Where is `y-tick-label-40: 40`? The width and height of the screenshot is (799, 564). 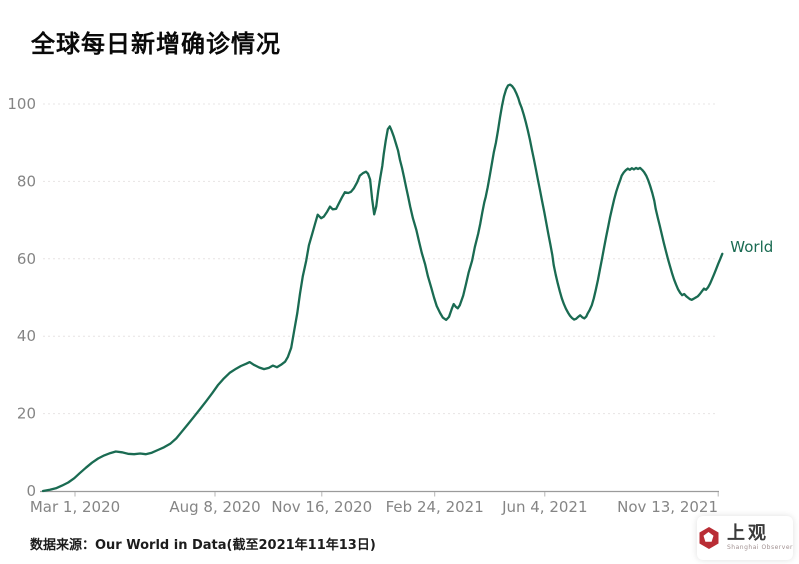
y-tick-label-40: 40 is located at coordinates (26, 336).